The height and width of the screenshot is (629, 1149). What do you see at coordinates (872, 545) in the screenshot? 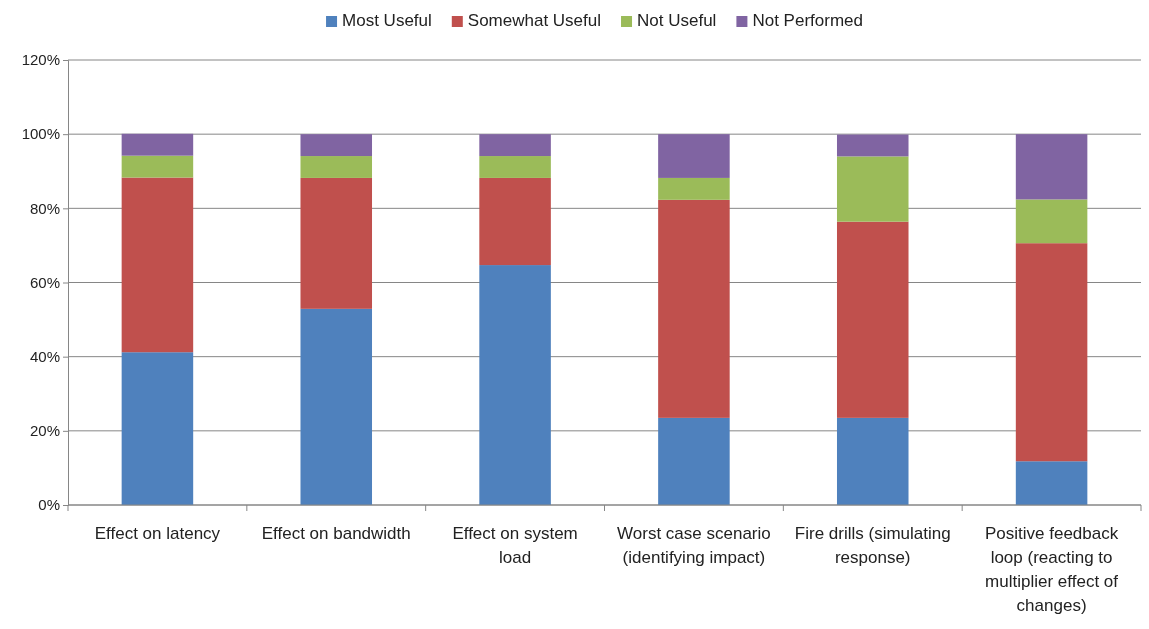
I see `x-tick-label: Fire drills (simulating response)` at bounding box center [872, 545].